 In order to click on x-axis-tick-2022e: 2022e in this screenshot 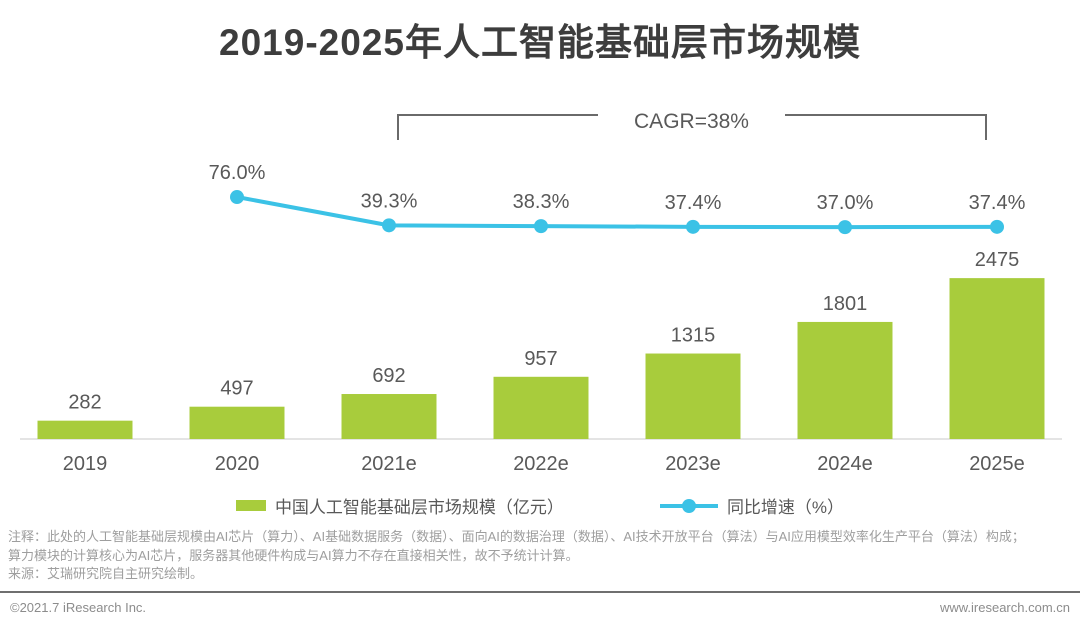, I will do `click(541, 464)`.